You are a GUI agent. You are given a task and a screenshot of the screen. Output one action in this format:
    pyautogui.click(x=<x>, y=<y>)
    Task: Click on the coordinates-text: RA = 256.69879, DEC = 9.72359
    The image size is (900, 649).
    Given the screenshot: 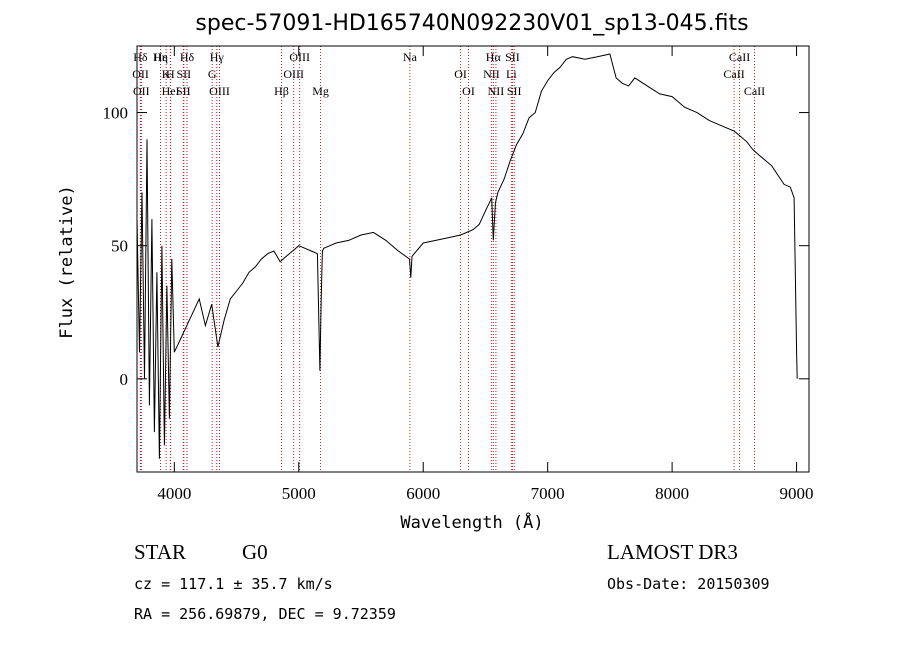 What is the action you would take?
    pyautogui.click(x=265, y=614)
    